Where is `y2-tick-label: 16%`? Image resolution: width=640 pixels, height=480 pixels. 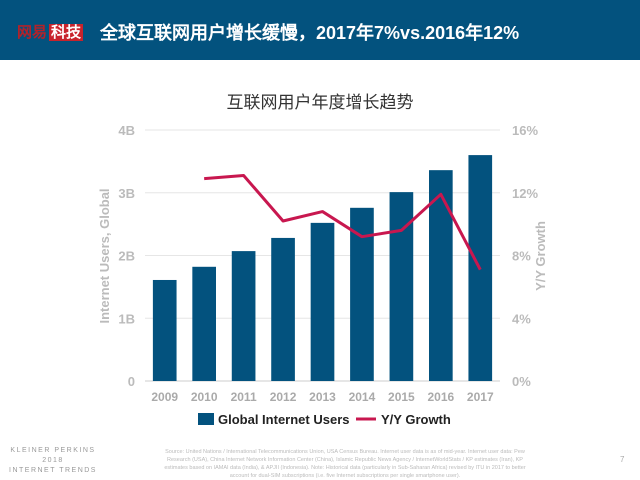
y2-tick-label: 16% is located at coordinates (525, 130).